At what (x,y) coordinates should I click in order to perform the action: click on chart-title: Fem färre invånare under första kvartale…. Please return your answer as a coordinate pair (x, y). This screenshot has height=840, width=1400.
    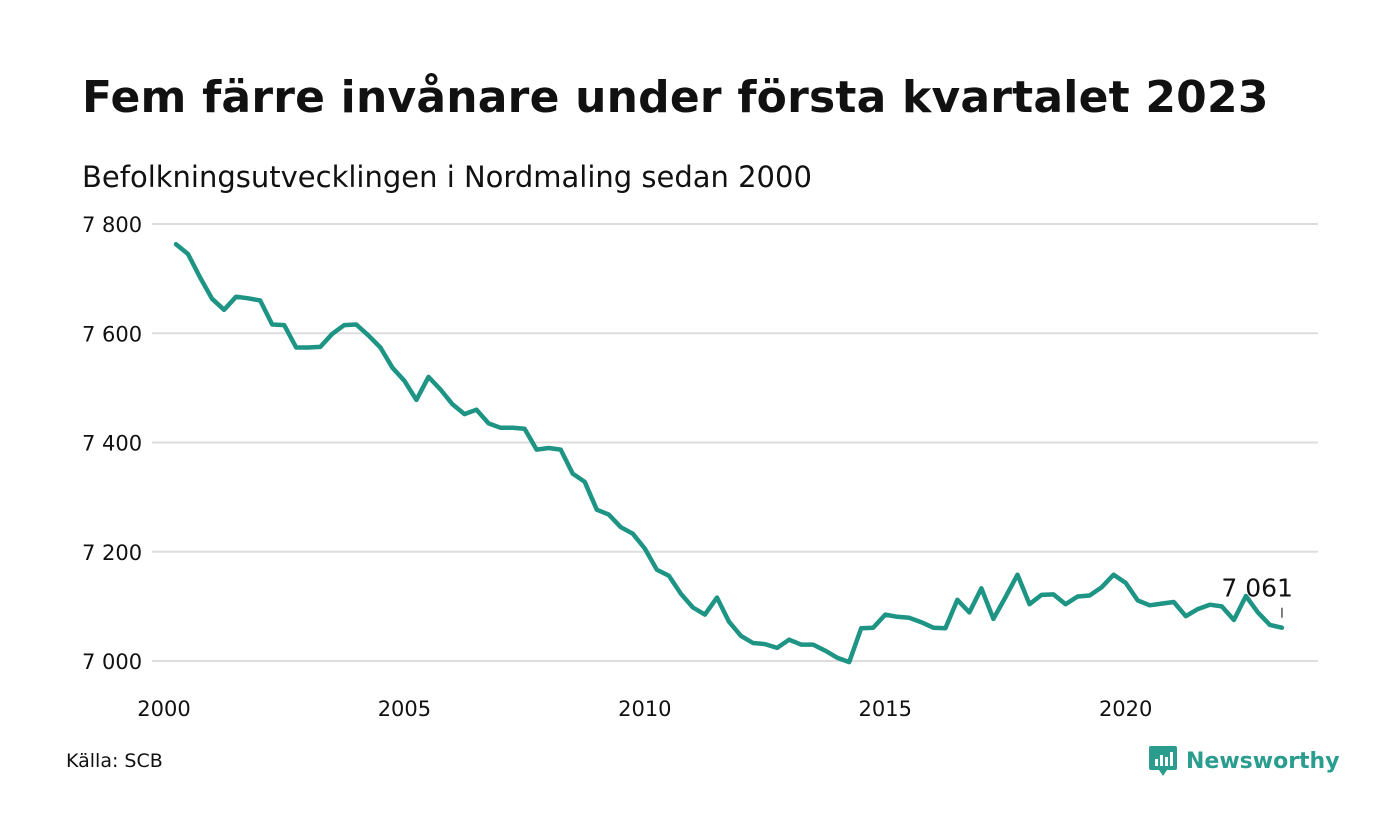
    Looking at the image, I should click on (675, 97).